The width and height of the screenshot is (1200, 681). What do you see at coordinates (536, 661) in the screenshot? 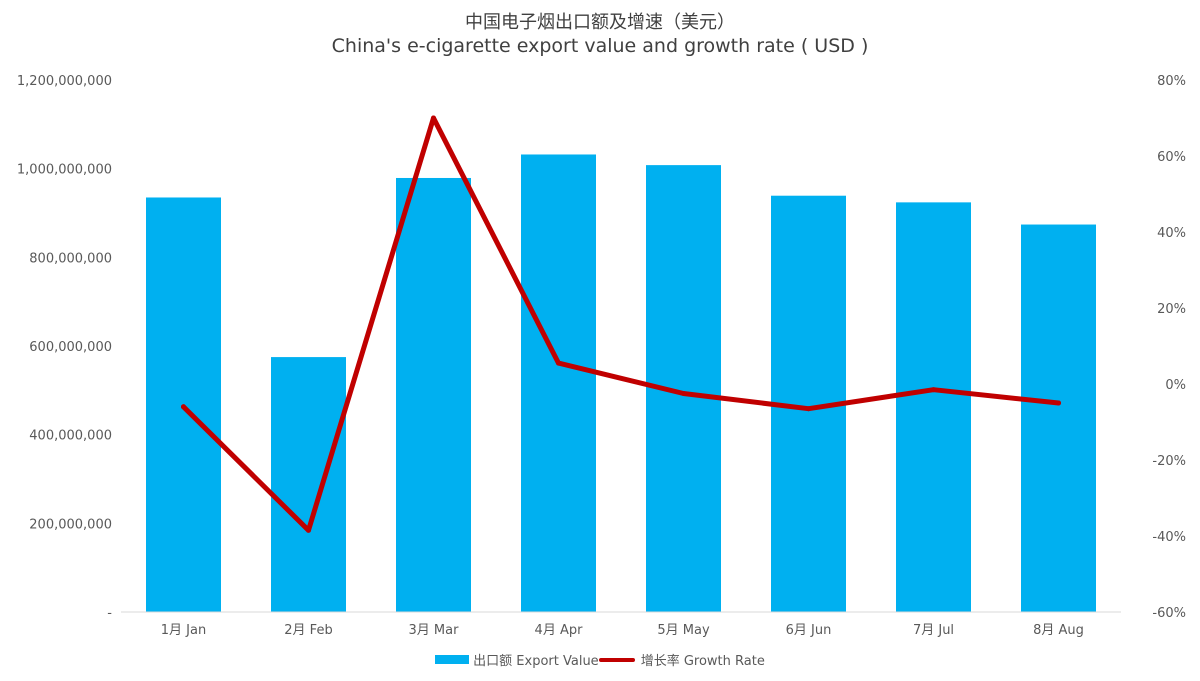
I see `legend-label-export-value: 出口额 Export Value` at bounding box center [536, 661].